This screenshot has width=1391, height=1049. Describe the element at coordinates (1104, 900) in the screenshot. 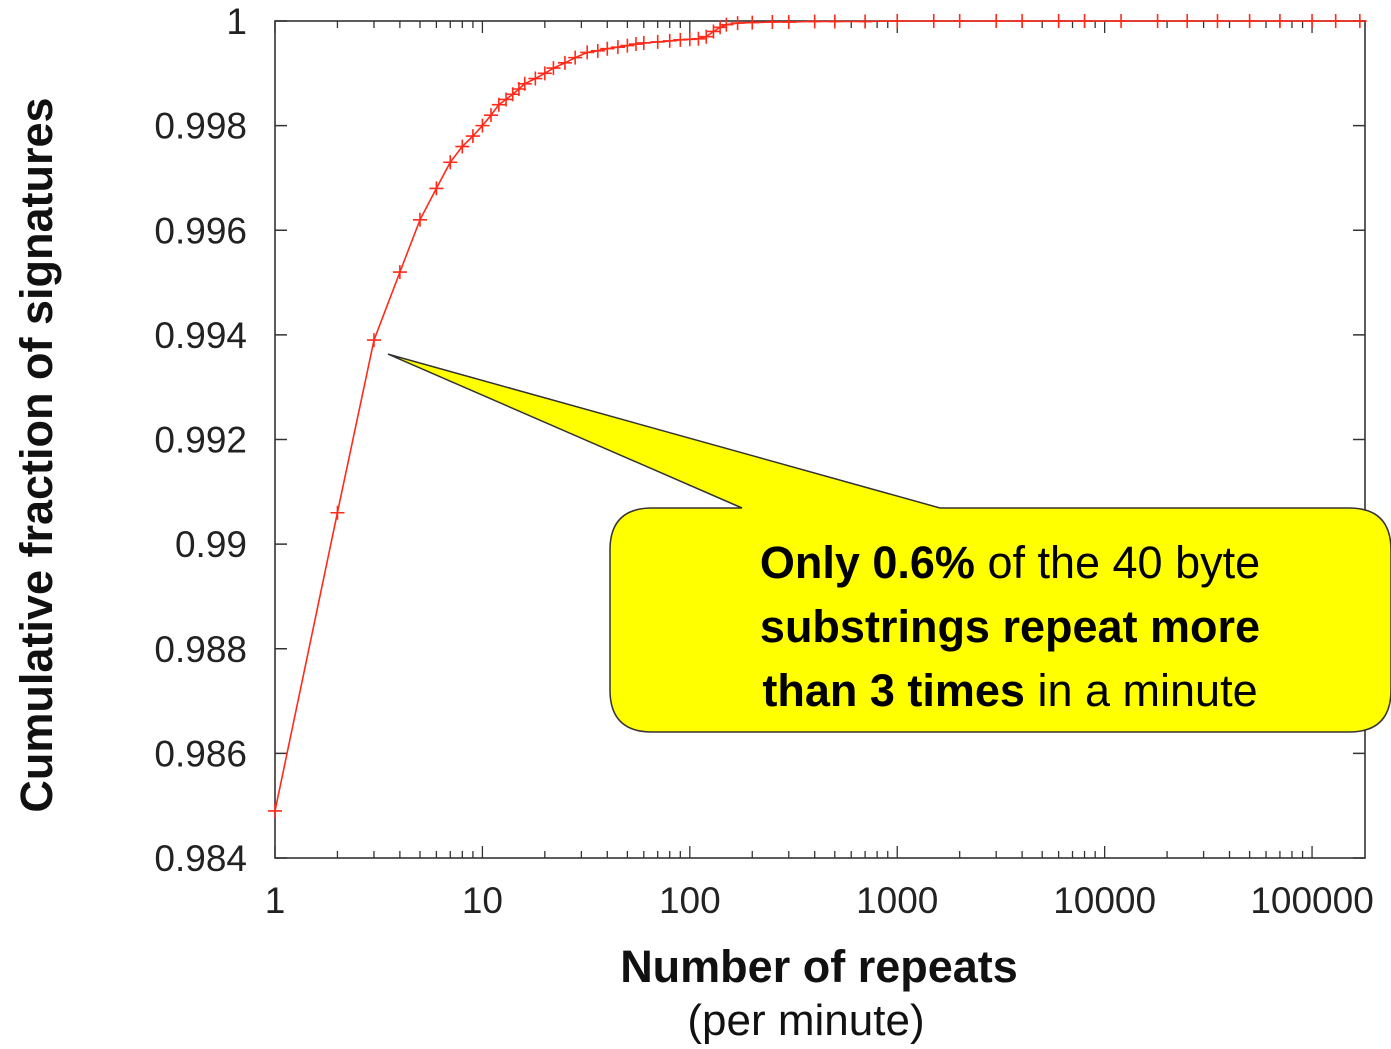

I see `x-tick-label: 10000` at that location.